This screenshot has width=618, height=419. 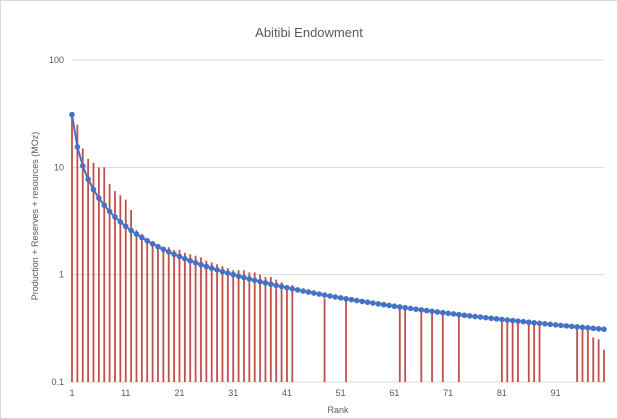 I want to click on y-tick-label: 100, so click(x=56, y=60).